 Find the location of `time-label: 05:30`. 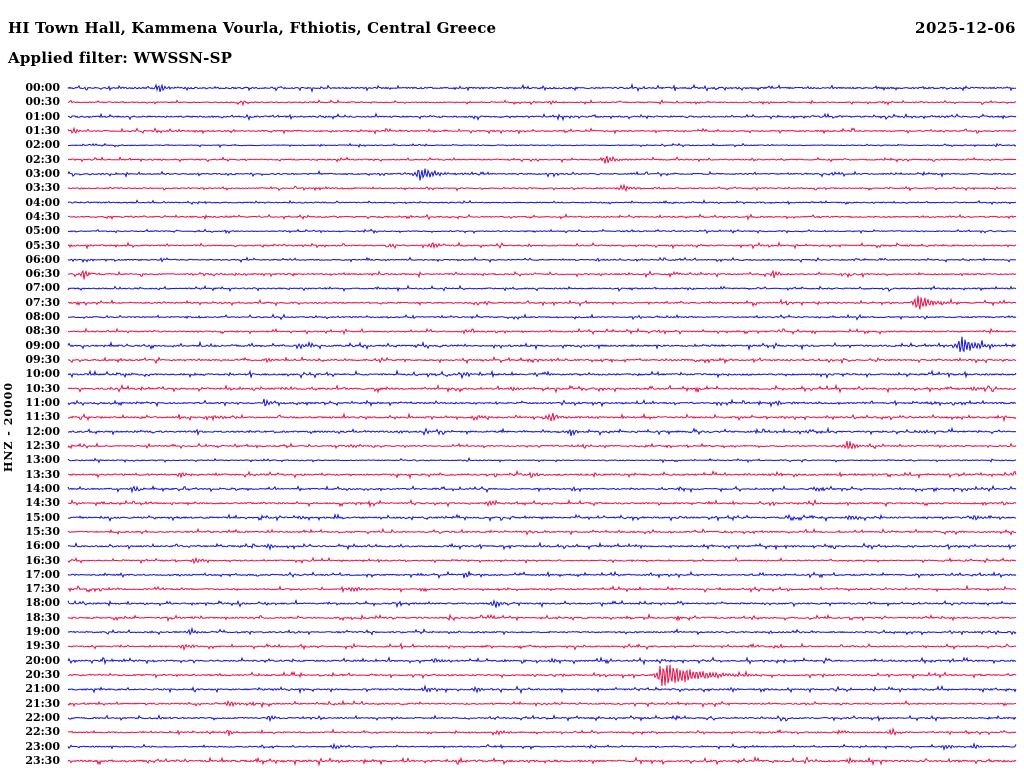

time-label: 05:30 is located at coordinates (42, 245).